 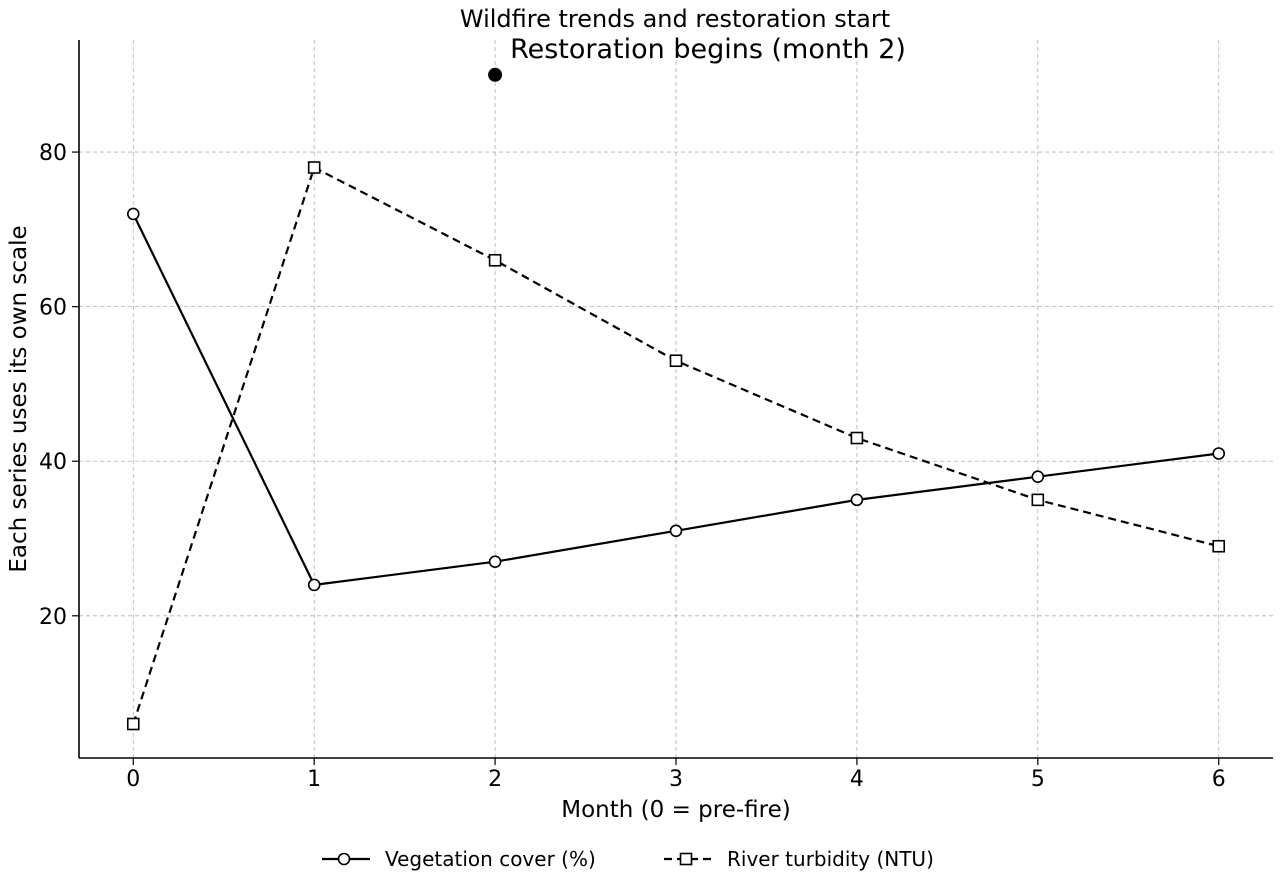 What do you see at coordinates (344, 859) in the screenshot?
I see `legend-vegetation-cover-marker` at bounding box center [344, 859].